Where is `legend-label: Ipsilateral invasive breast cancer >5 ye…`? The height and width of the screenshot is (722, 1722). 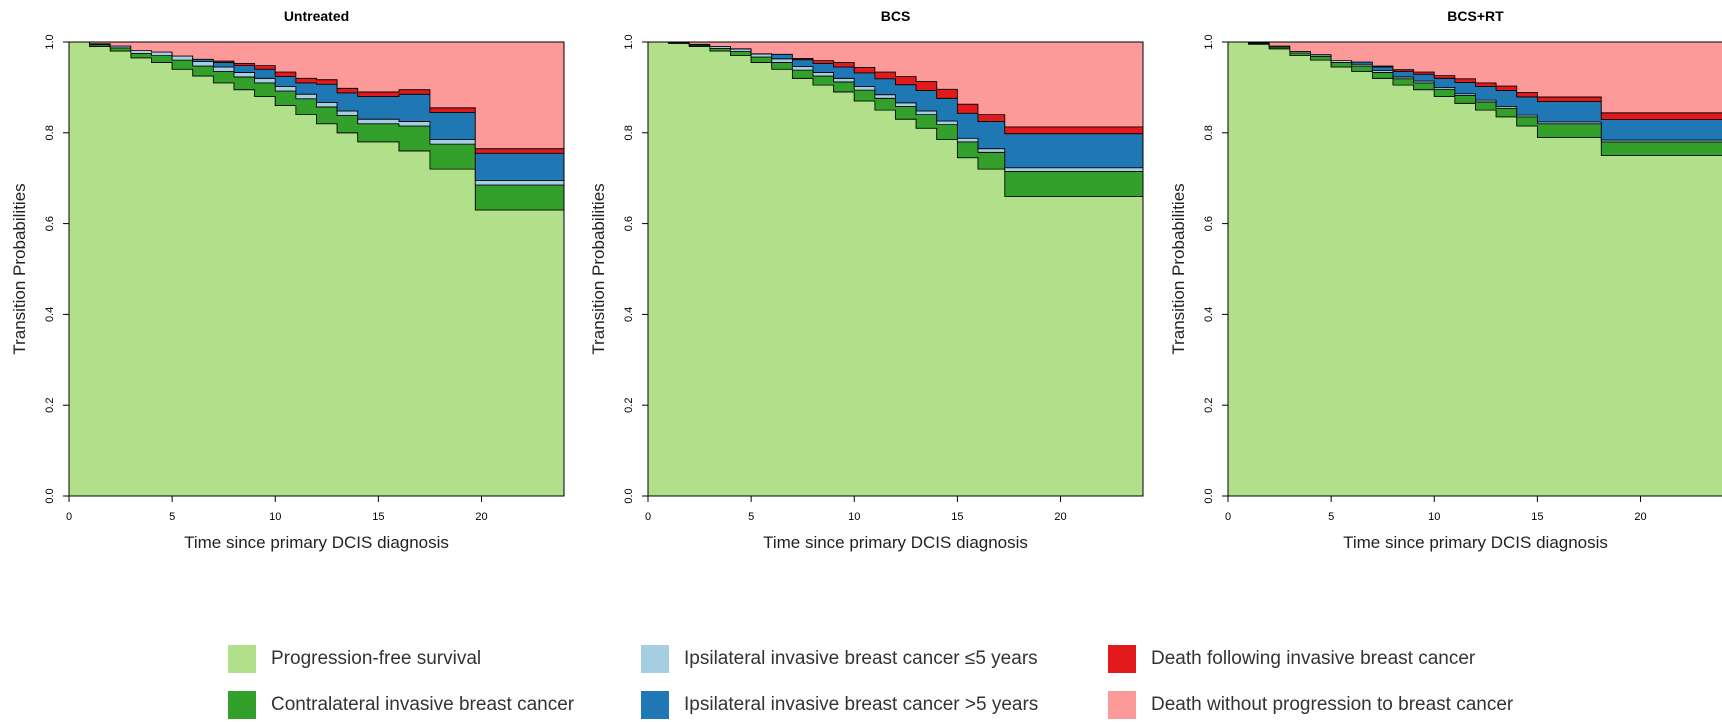 legend-label: Ipsilateral invasive breast cancer >5 ye… is located at coordinates (861, 704).